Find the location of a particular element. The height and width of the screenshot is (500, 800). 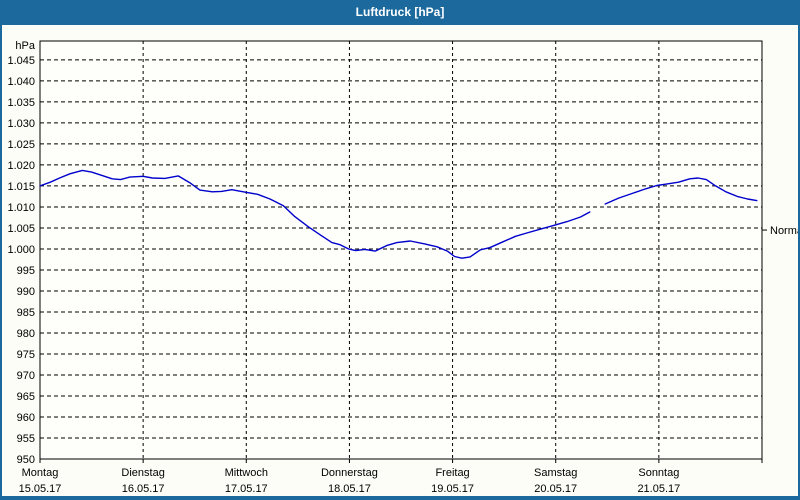

y-tick-label: 1.045 is located at coordinates (21, 61).